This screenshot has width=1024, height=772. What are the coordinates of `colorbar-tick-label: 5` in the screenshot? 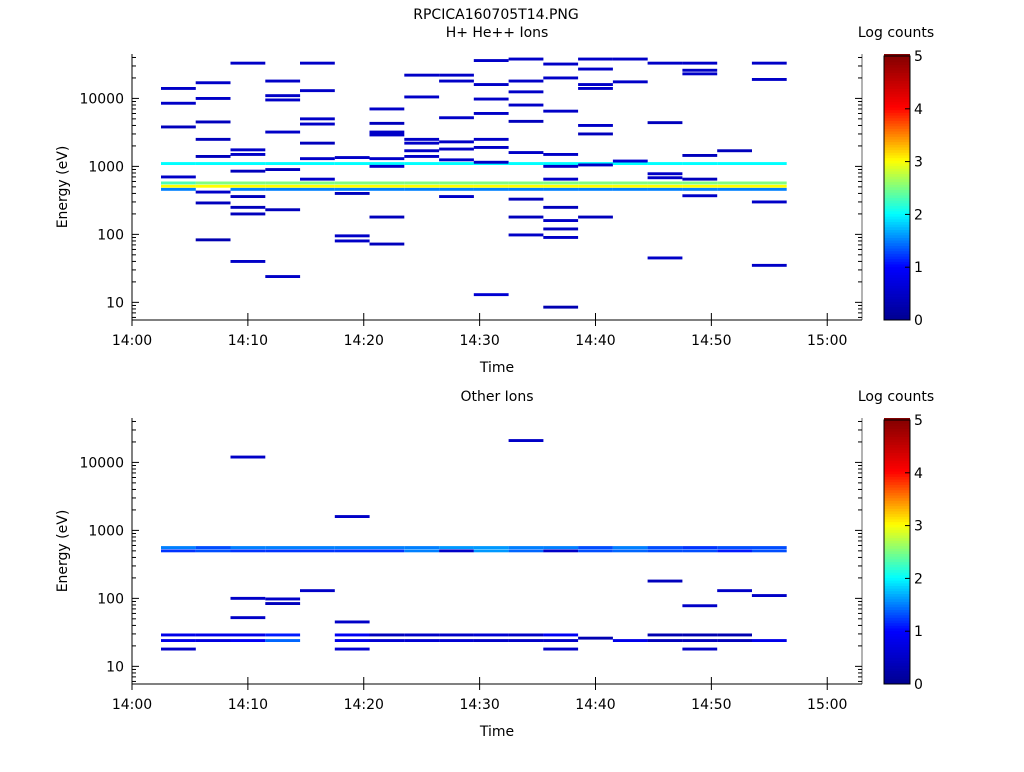 It's located at (918, 57).